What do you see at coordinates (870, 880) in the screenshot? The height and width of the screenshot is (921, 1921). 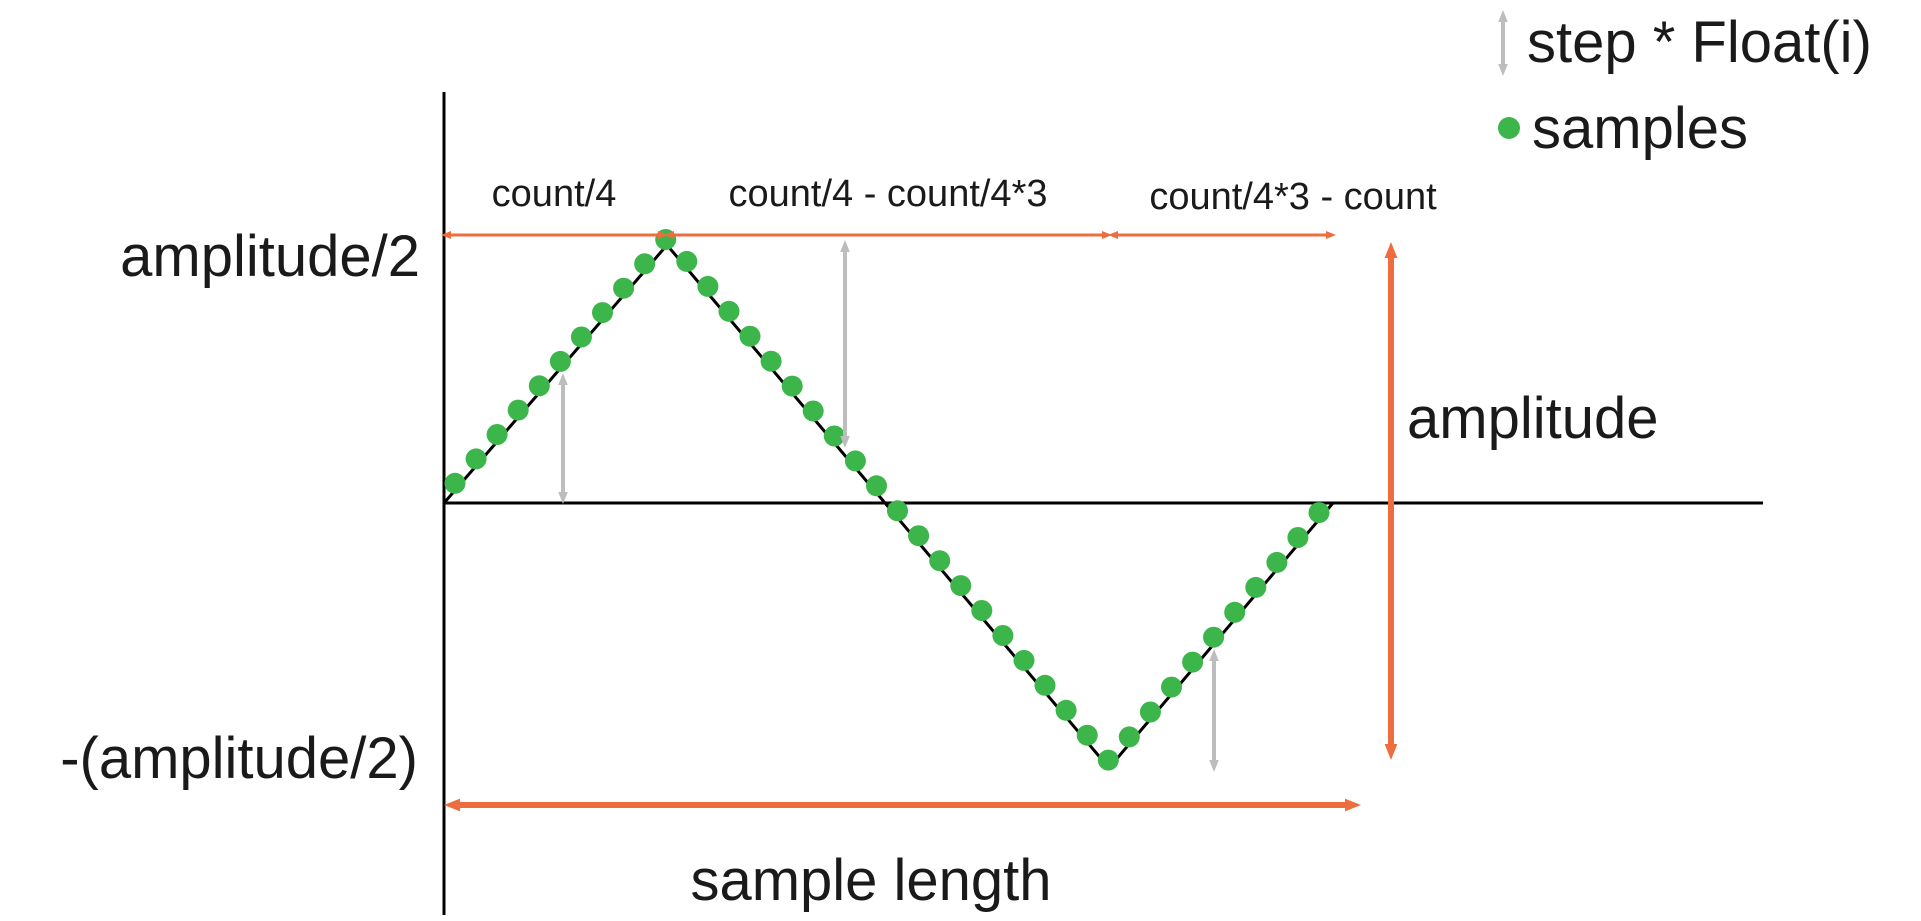 I see `sample-length-label: sample length` at bounding box center [870, 880].